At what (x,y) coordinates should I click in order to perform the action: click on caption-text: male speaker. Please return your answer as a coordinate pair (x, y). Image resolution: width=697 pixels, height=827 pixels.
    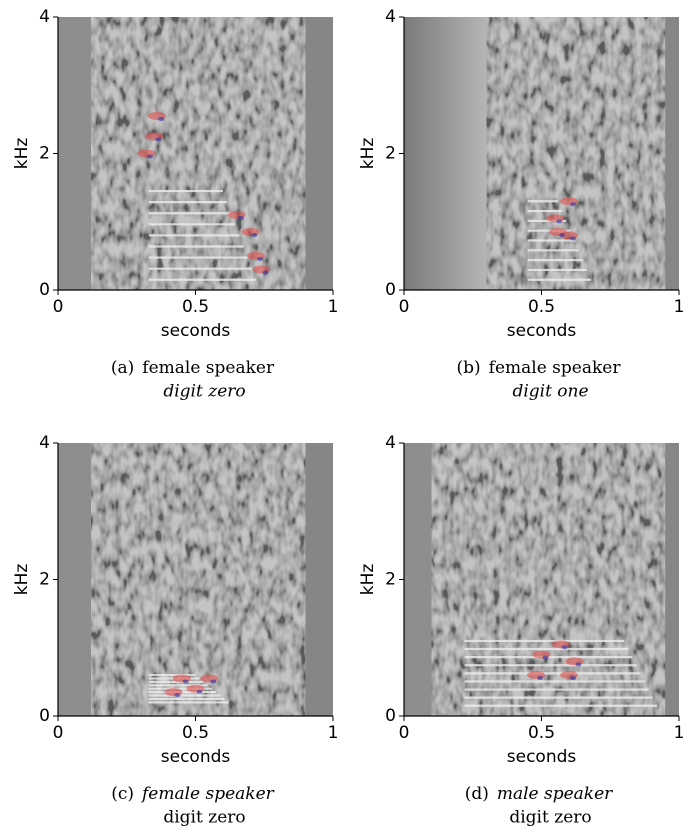
    Looking at the image, I should click on (555, 794).